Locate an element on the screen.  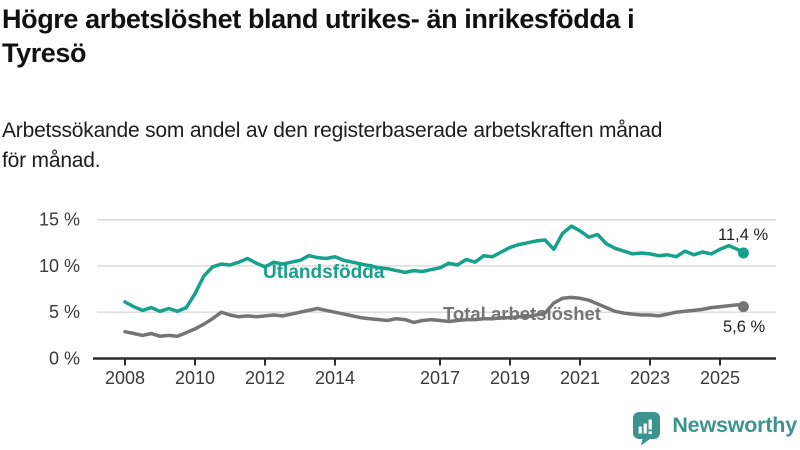
x-tick-label: 2014 is located at coordinates (335, 378).